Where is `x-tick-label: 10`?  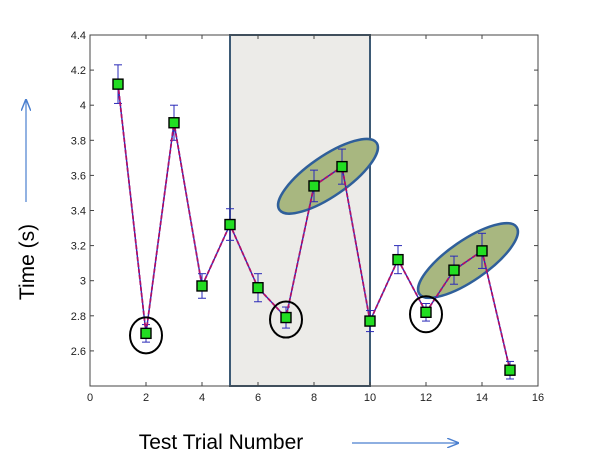
x-tick-label: 10 is located at coordinates (370, 398).